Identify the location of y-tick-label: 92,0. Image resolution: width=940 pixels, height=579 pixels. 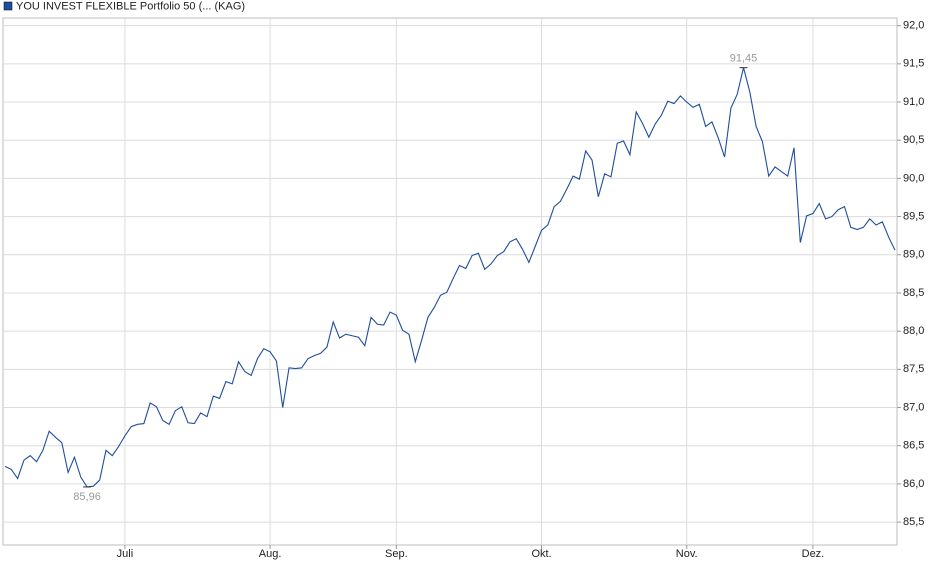
(913, 26).